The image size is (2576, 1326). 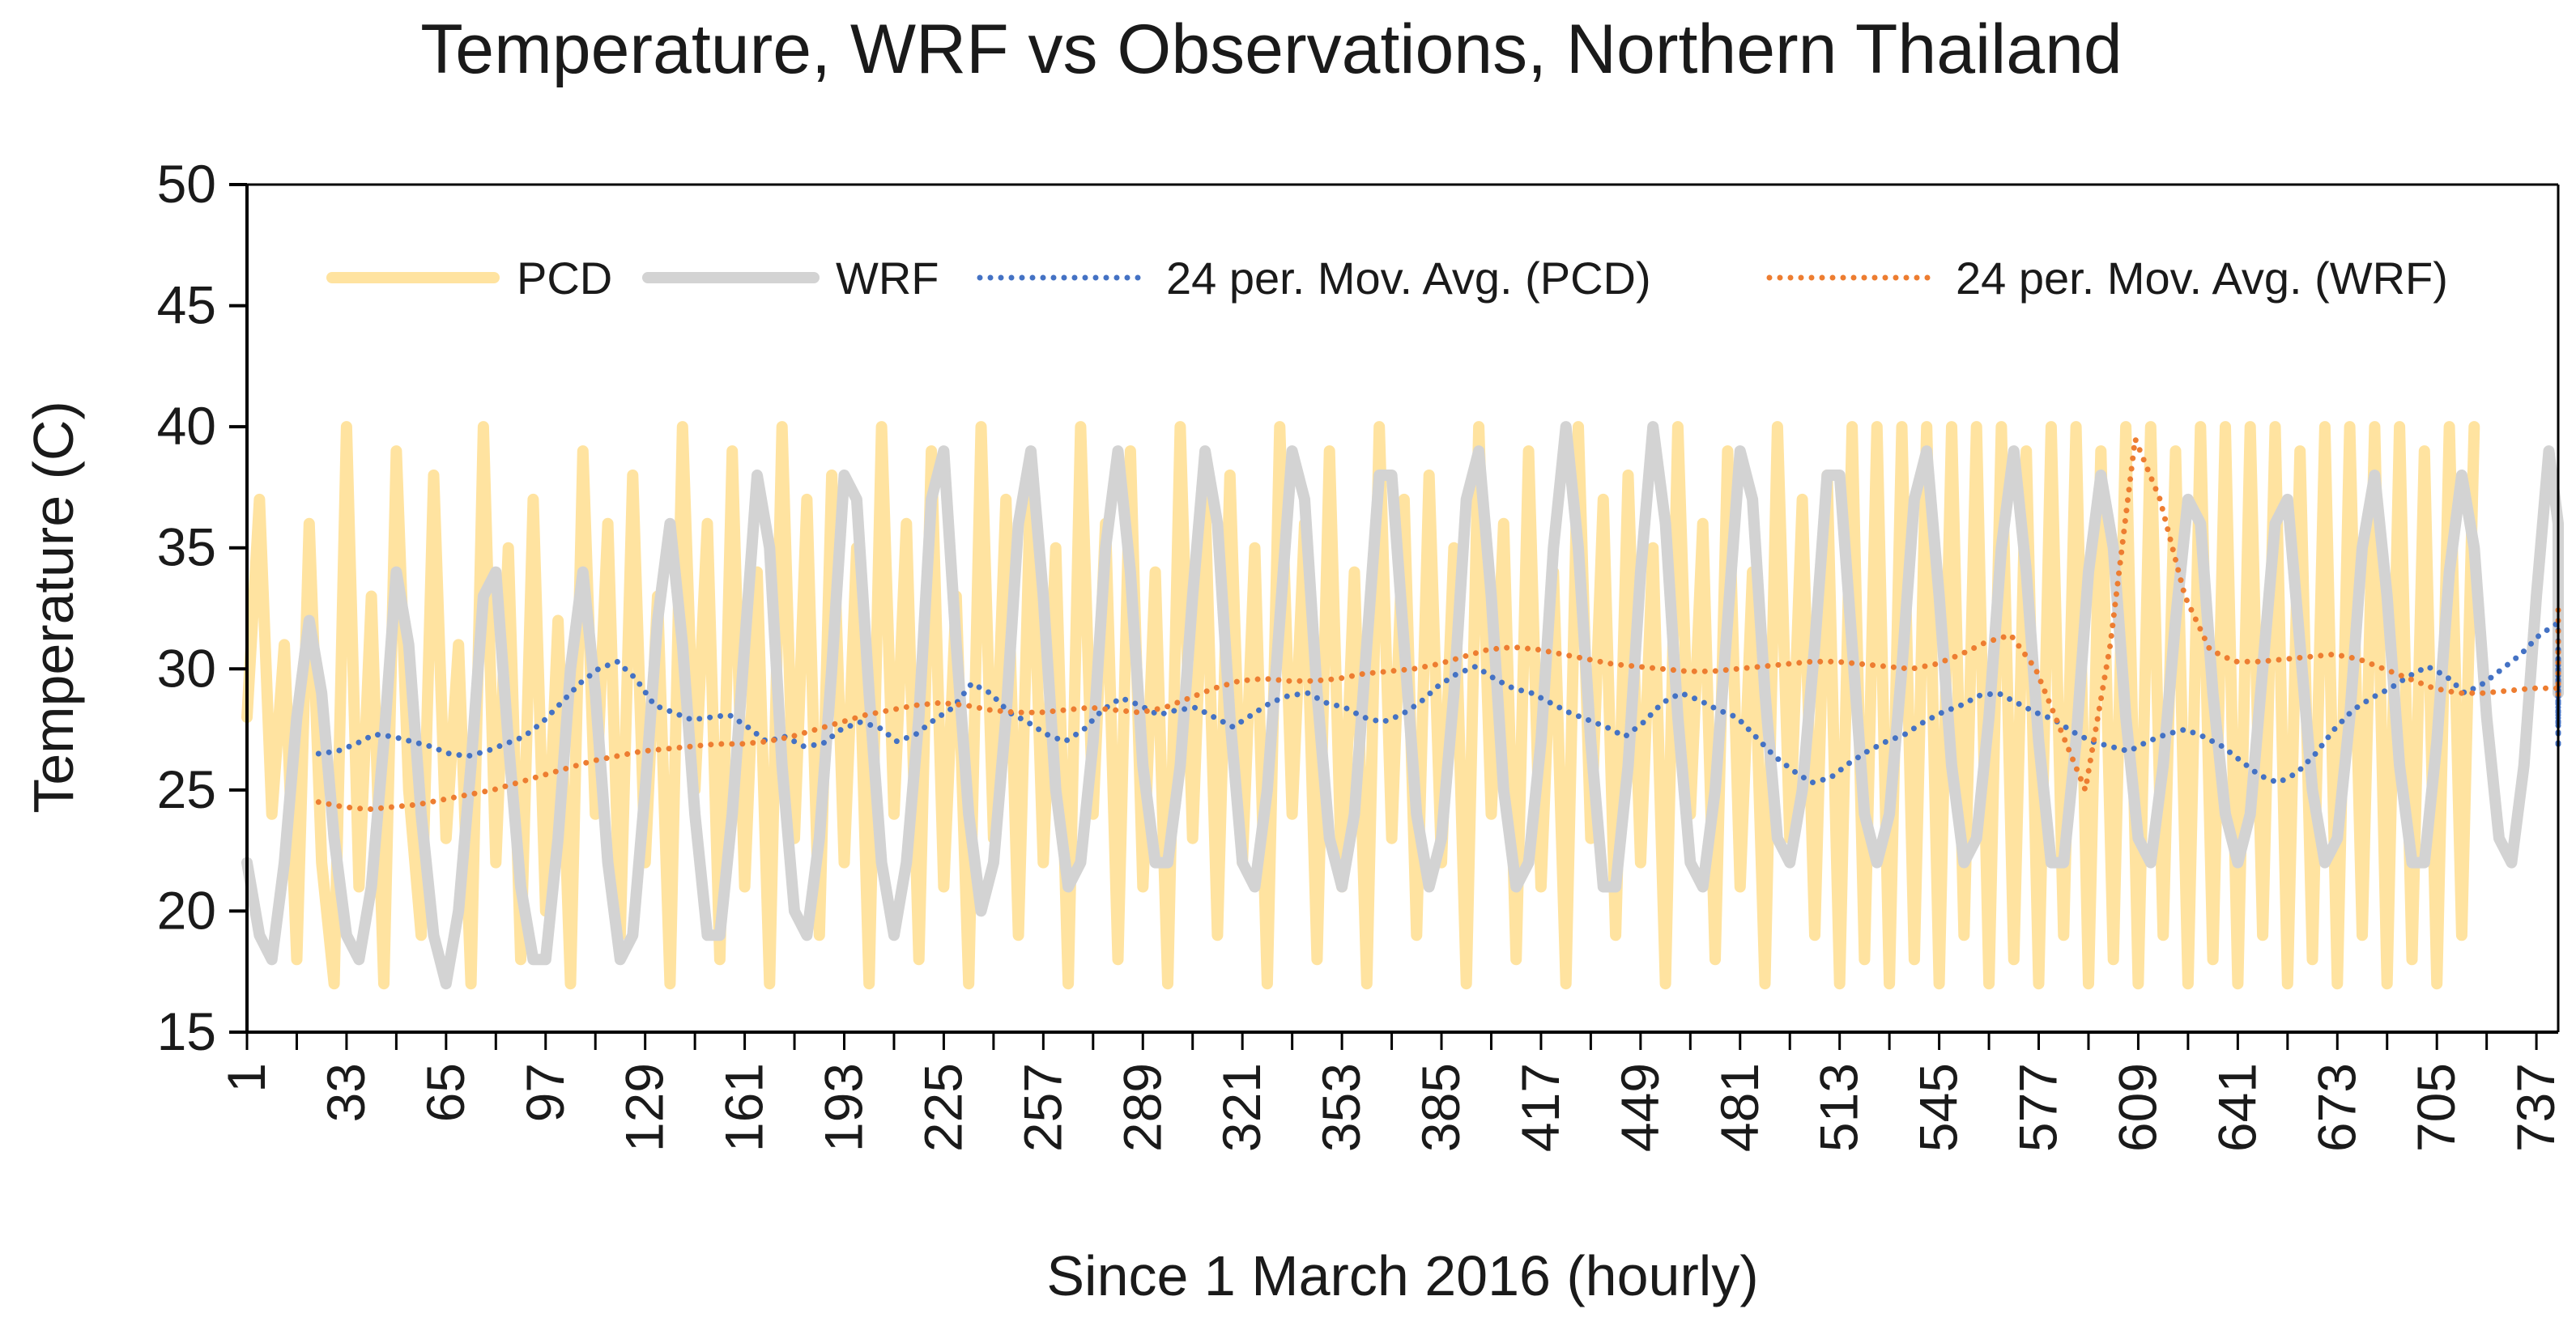 I want to click on y-tick-label: 45, so click(x=186, y=305).